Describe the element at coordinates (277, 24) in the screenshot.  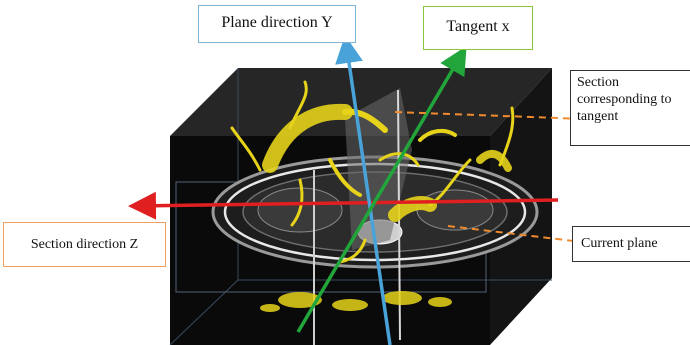
I see `plane-direction-y-label: Plane direction Y` at that location.